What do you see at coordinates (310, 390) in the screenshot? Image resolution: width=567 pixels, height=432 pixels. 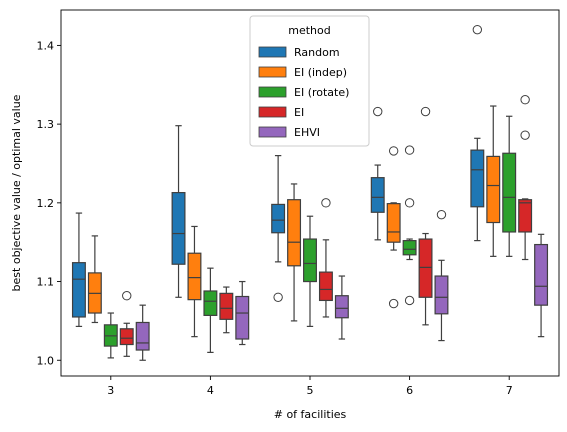 I see `x-tick-label: 5` at bounding box center [310, 390].